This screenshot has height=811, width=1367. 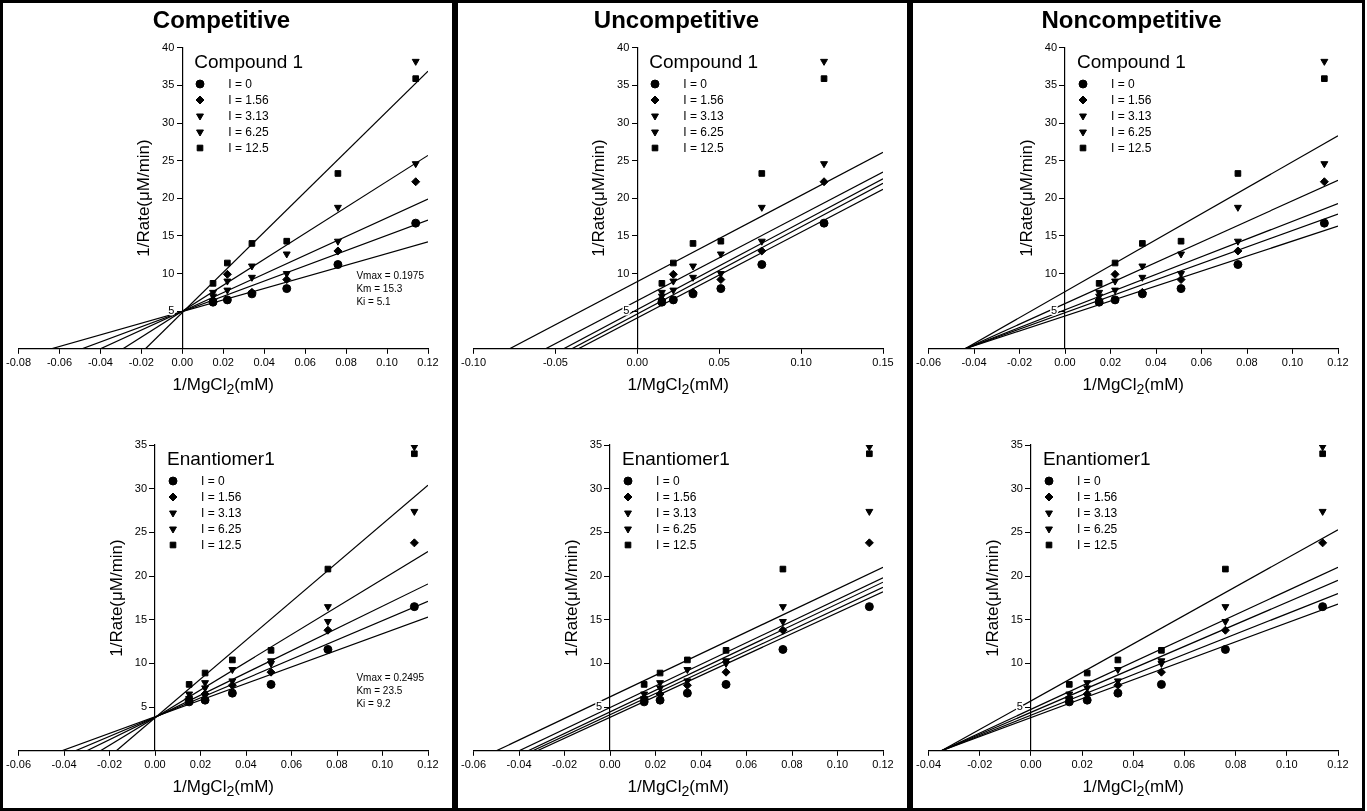 I want to click on x-tick-label: -0.04, so click(x=974, y=362).